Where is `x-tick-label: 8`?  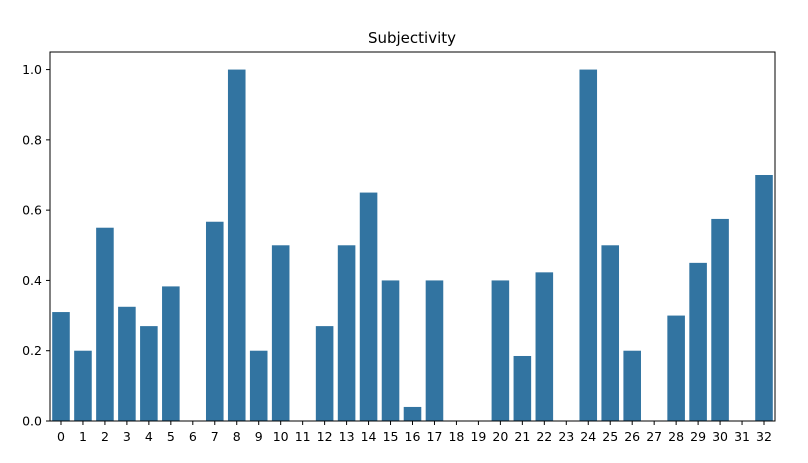
x-tick-label: 8 is located at coordinates (237, 436).